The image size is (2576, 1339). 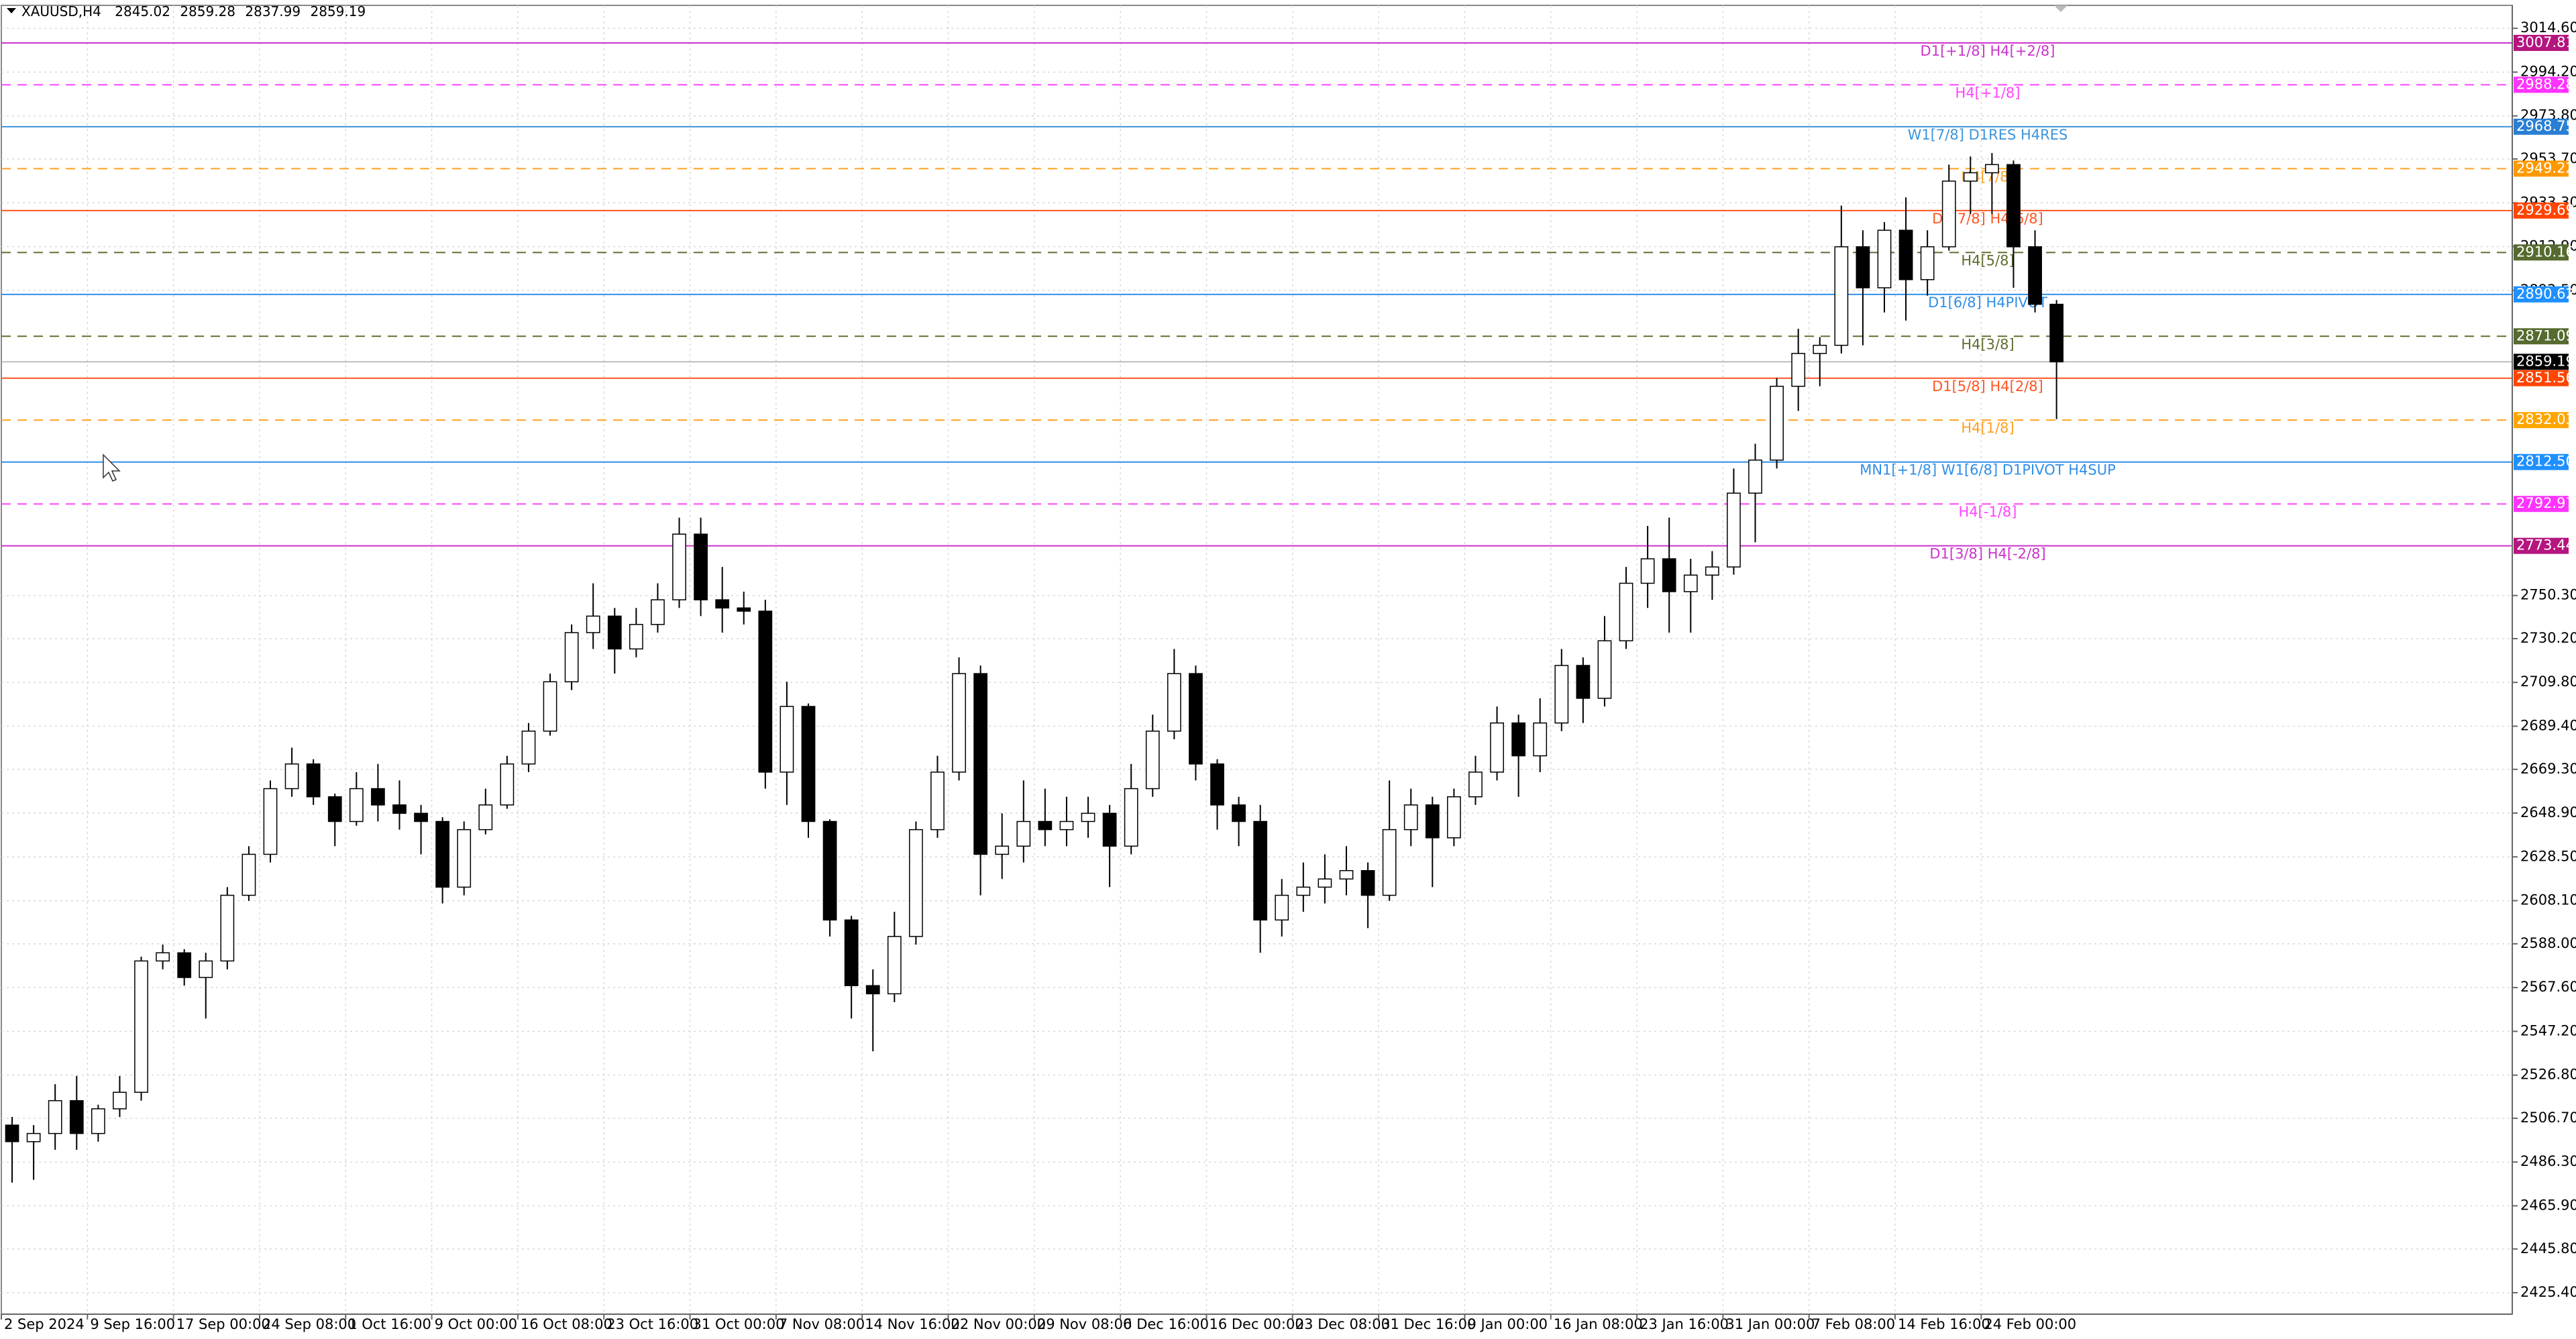 I want to click on x-tick-label: 31 Oct 00:00, so click(x=739, y=1324).